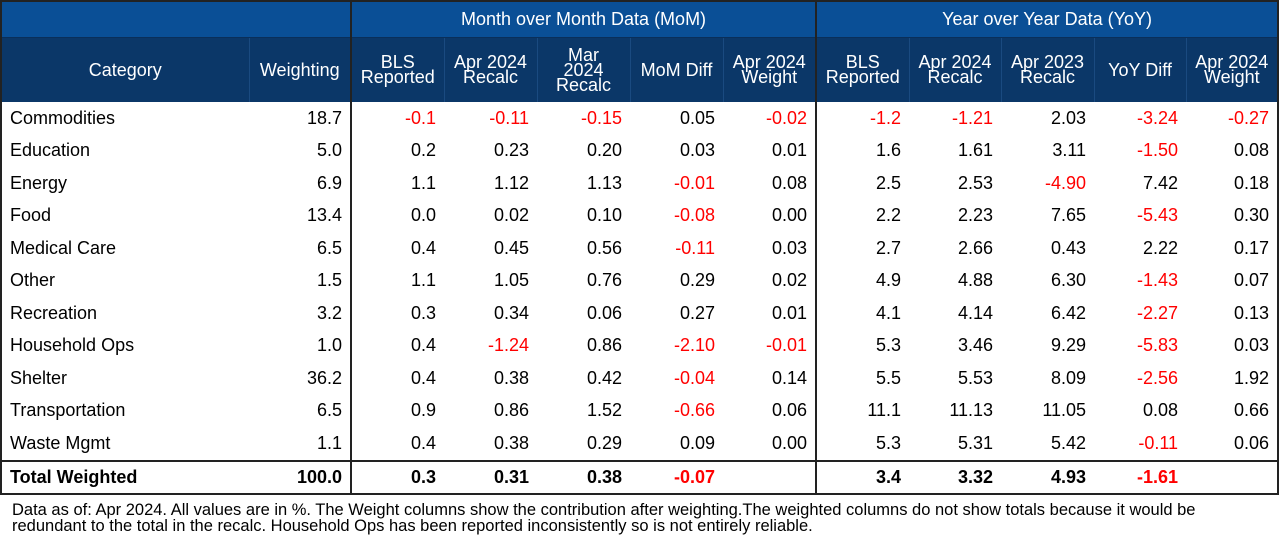 The image size is (1280, 549). Describe the element at coordinates (300, 183) in the screenshot. I see `value-cell: 6.9` at that location.